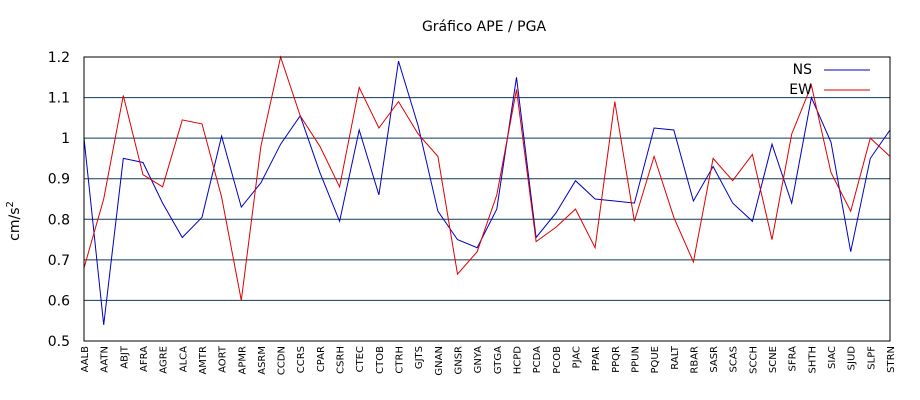 The width and height of the screenshot is (920, 400). Describe the element at coordinates (59, 220) in the screenshot. I see `y-tick-label: 0.8` at that location.